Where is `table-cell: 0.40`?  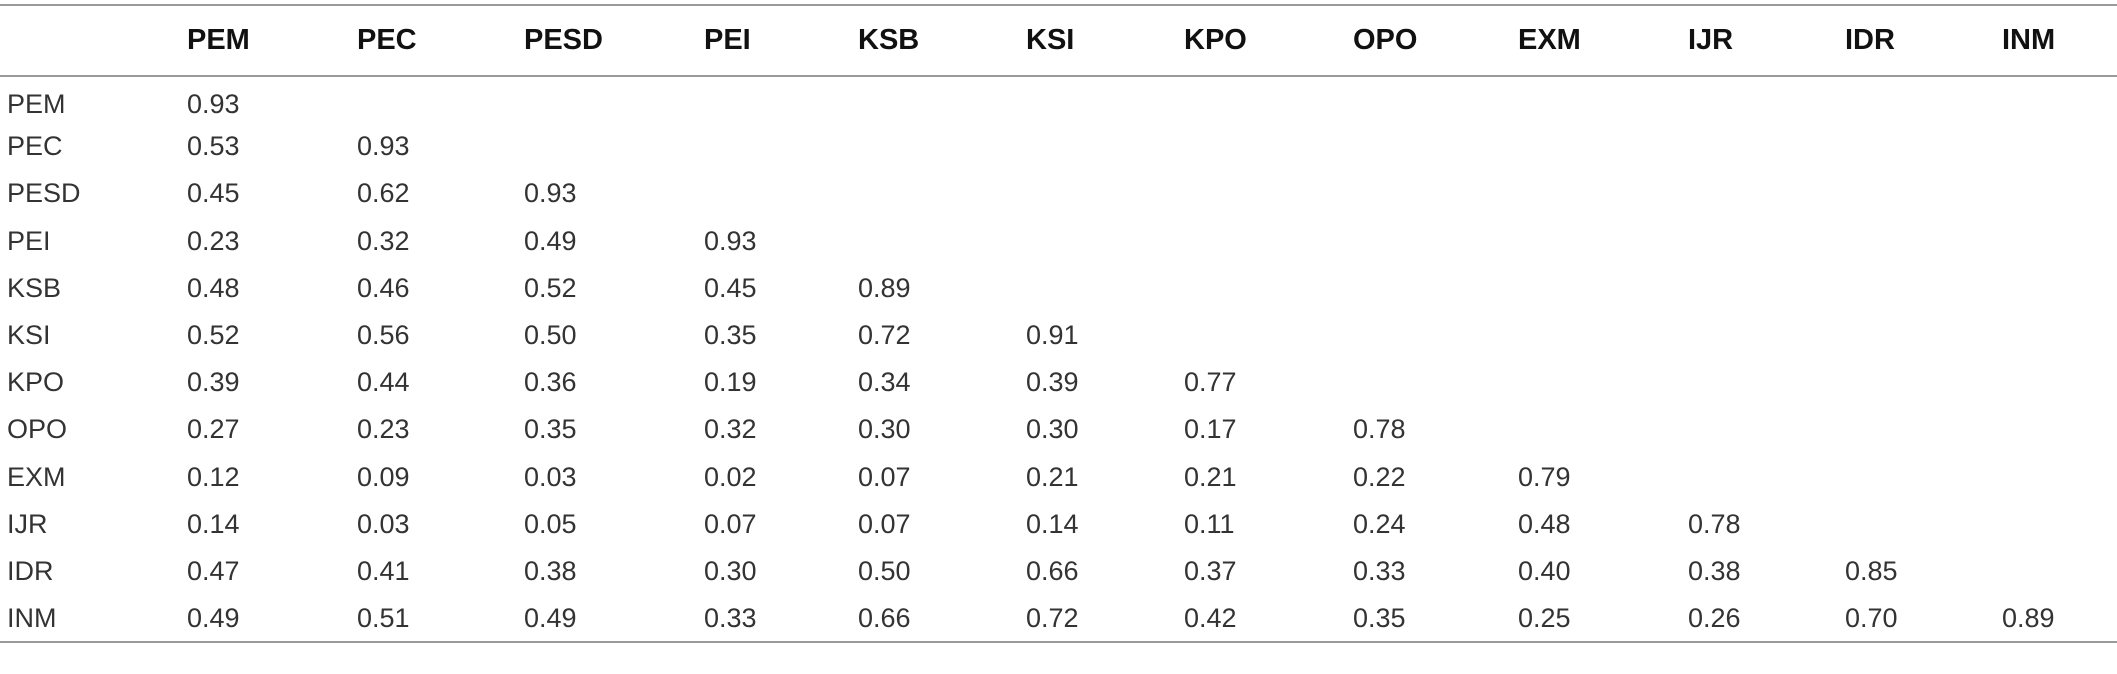
table-cell: 0.40 is located at coordinates (1544, 570).